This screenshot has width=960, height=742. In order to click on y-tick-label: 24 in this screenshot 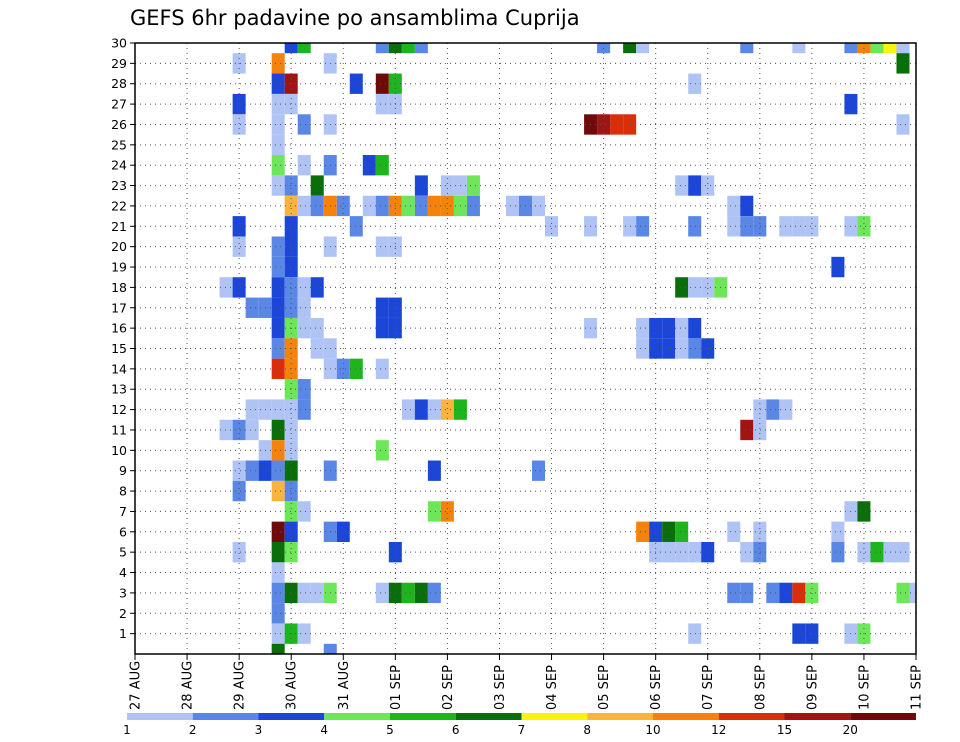, I will do `click(119, 165)`.